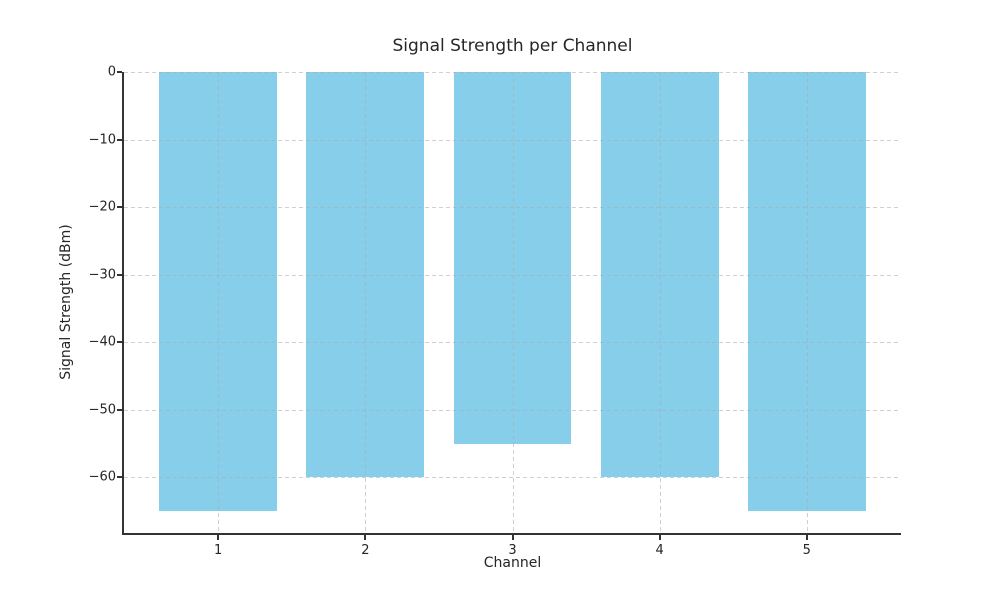 This screenshot has width=1000, height=600. What do you see at coordinates (512, 46) in the screenshot?
I see `chart-title: Signal Strength per Channel` at bounding box center [512, 46].